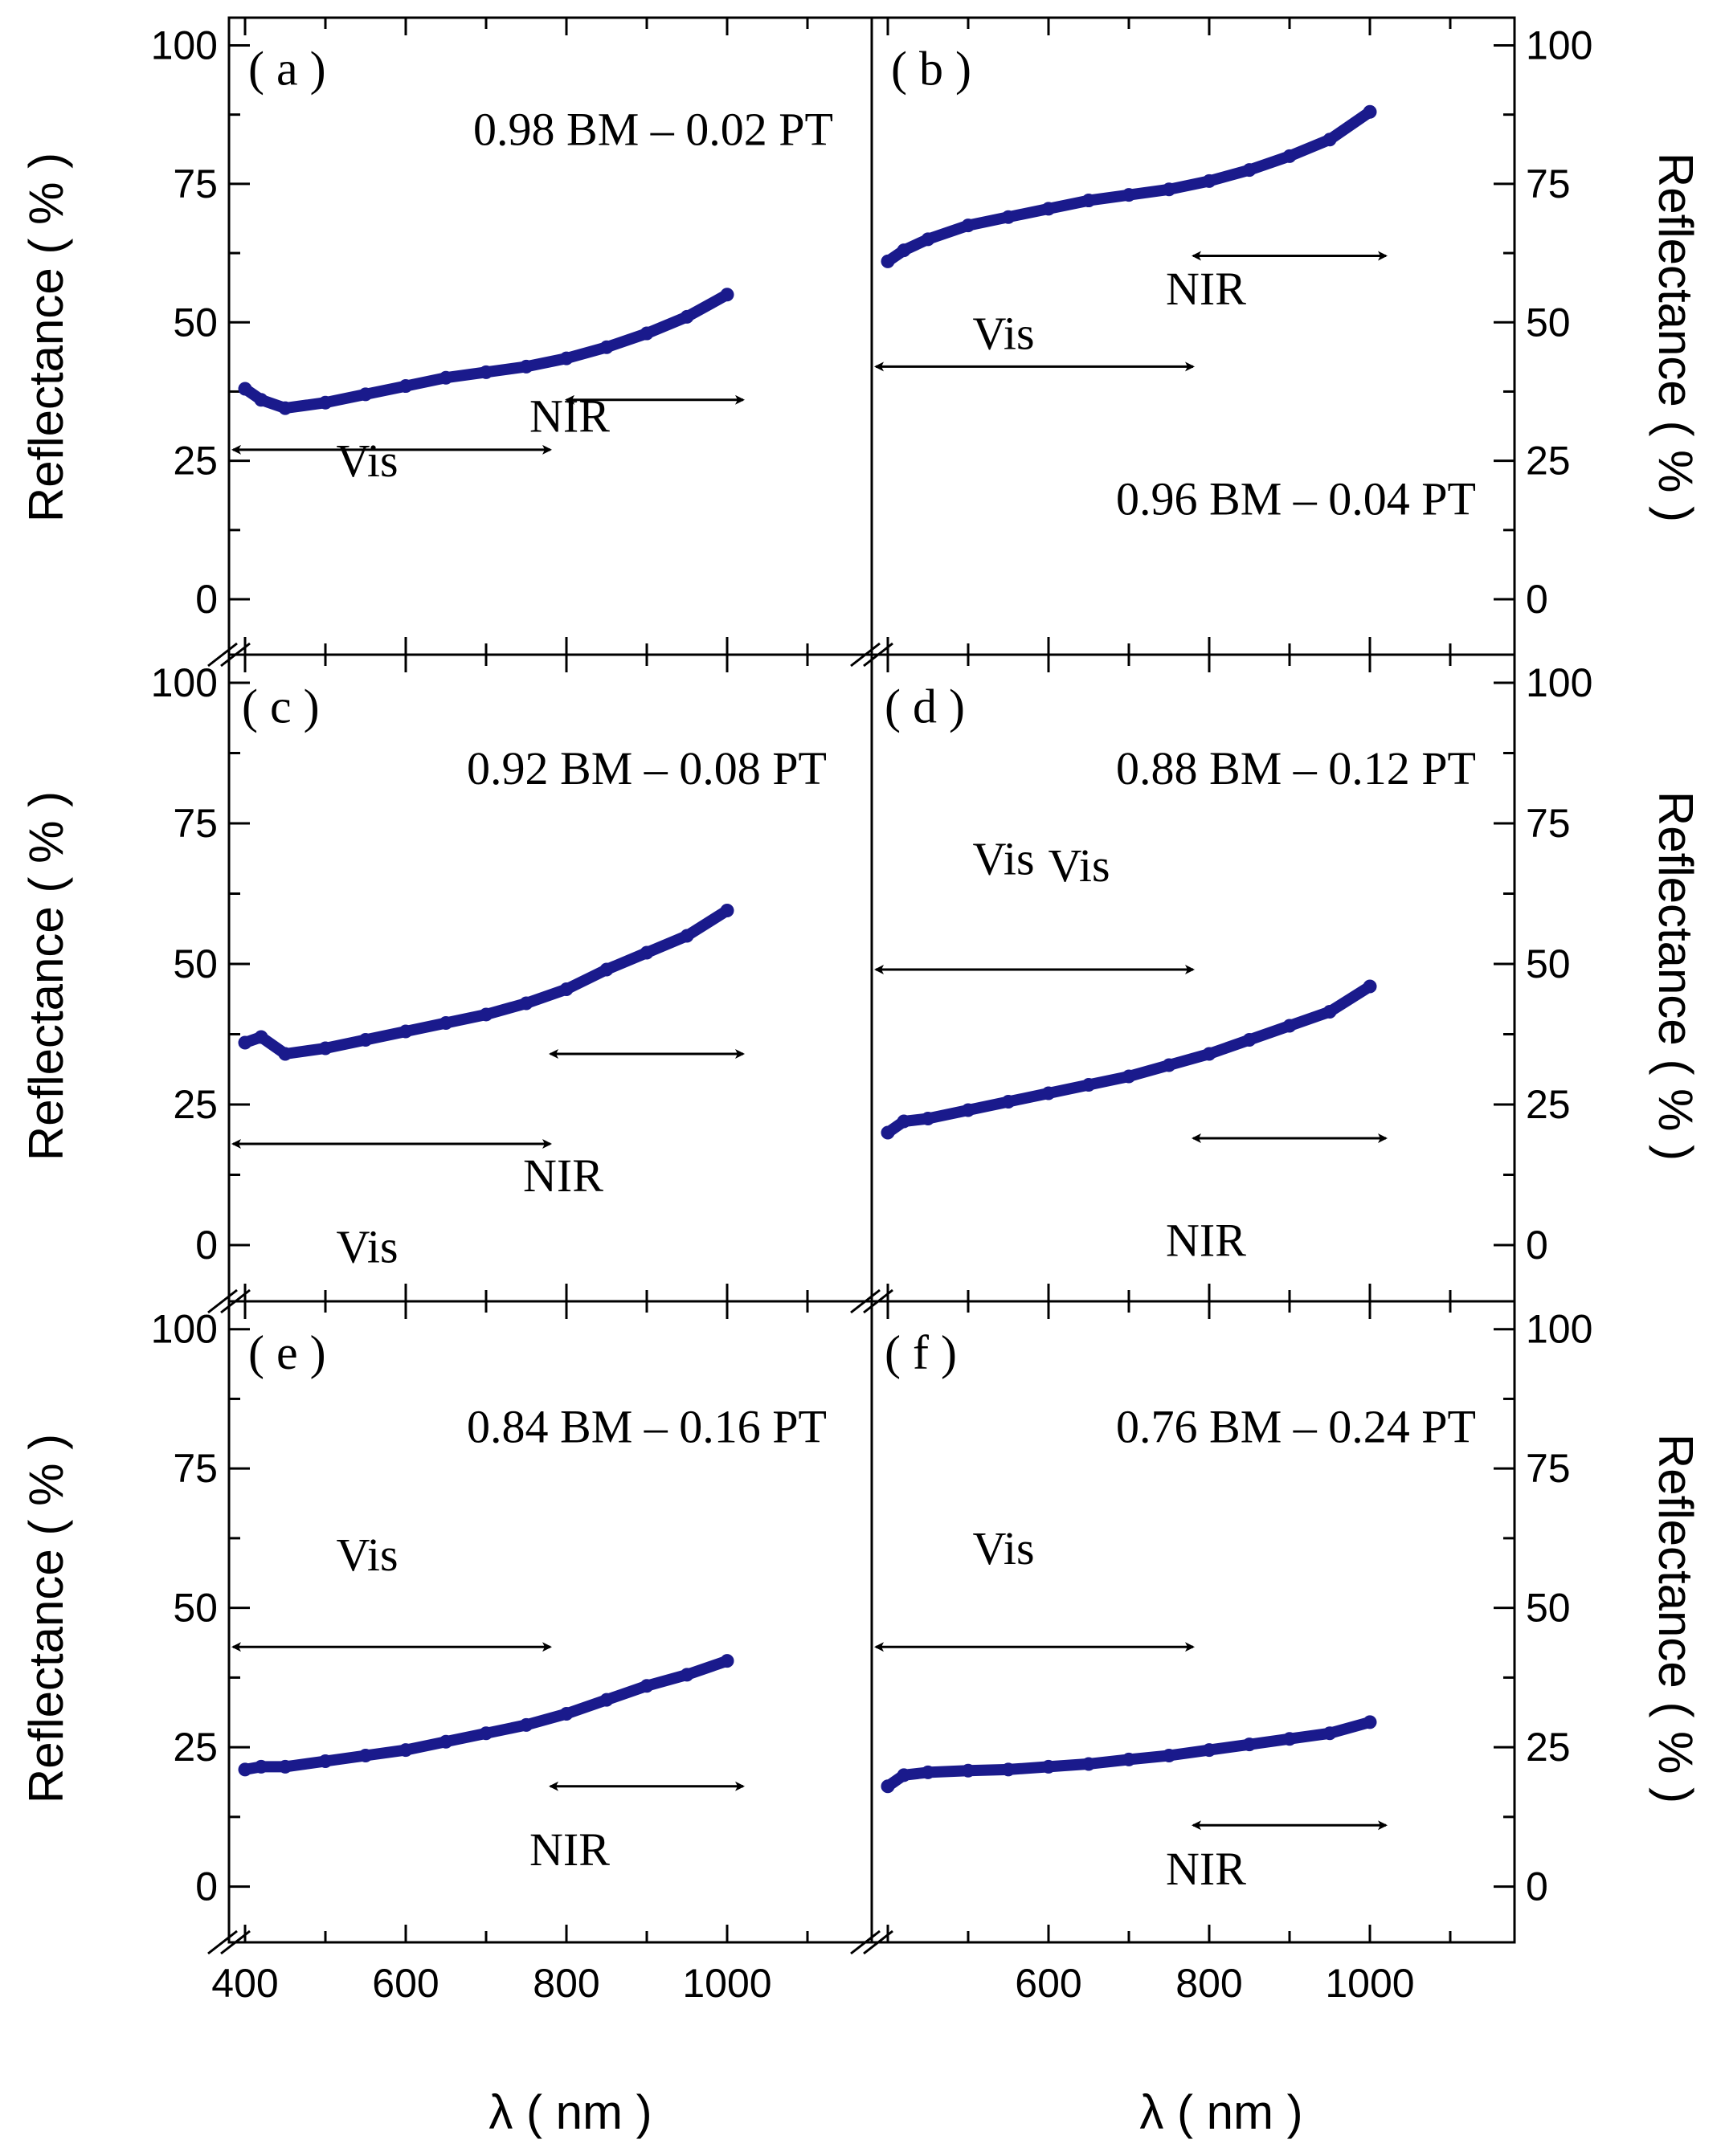  Describe the element at coordinates (1048, 1983) in the screenshot. I see `x-tick-label: 600` at that location.